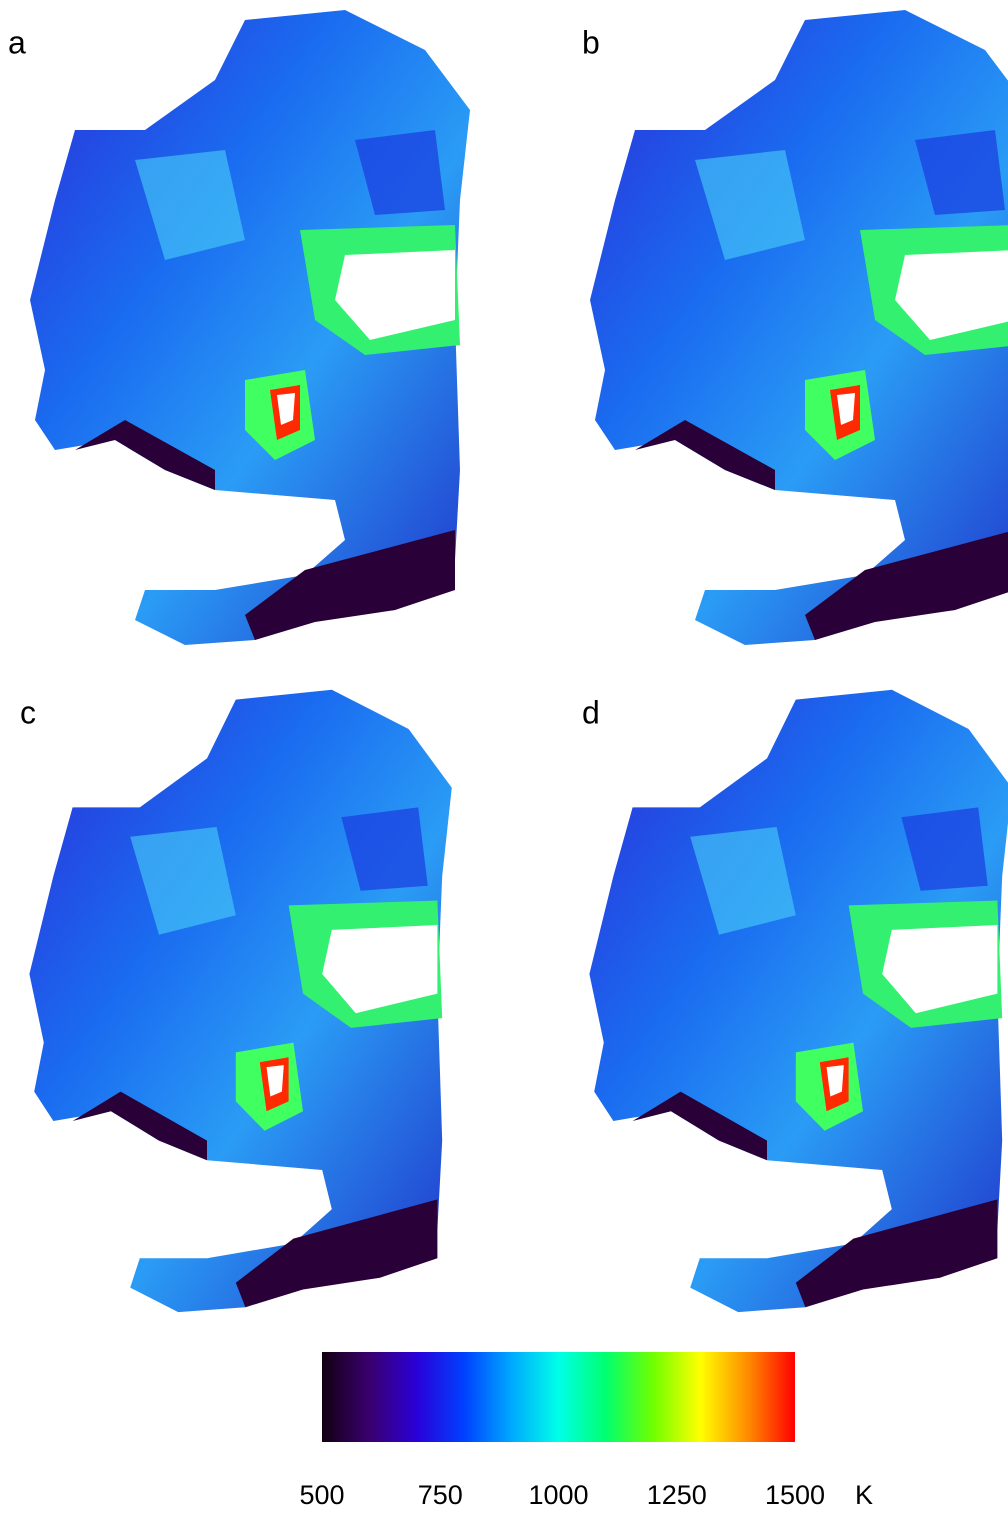 The image size is (1008, 1515). I want to click on panel-label: d, so click(591, 712).